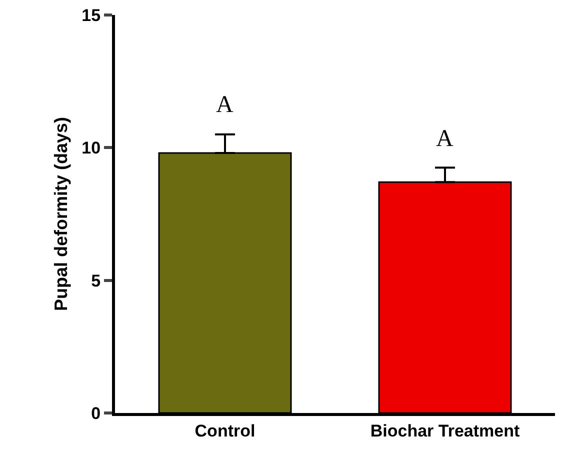 Image resolution: width=568 pixels, height=459 pixels. What do you see at coordinates (60, 214) in the screenshot?
I see `y-axis-title: Pupal deformity (days)` at bounding box center [60, 214].